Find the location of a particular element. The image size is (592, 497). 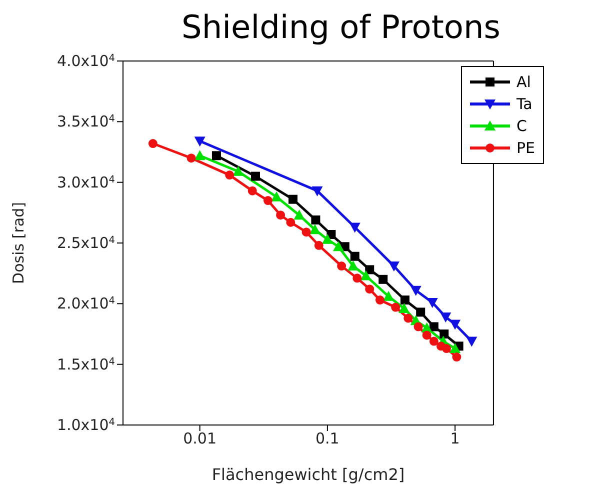

y-tick-label: 1.5x10$^{4}$ is located at coordinates (85, 364).